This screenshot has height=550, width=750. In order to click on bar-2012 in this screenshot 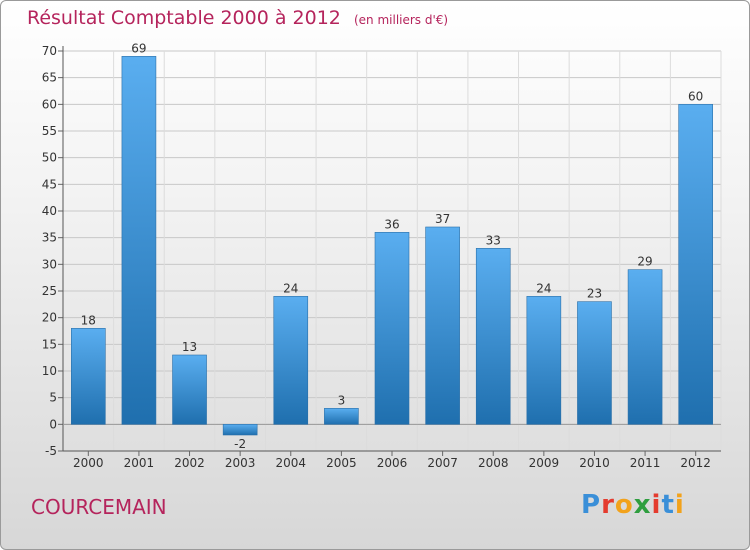, I will do `click(695, 264)`.